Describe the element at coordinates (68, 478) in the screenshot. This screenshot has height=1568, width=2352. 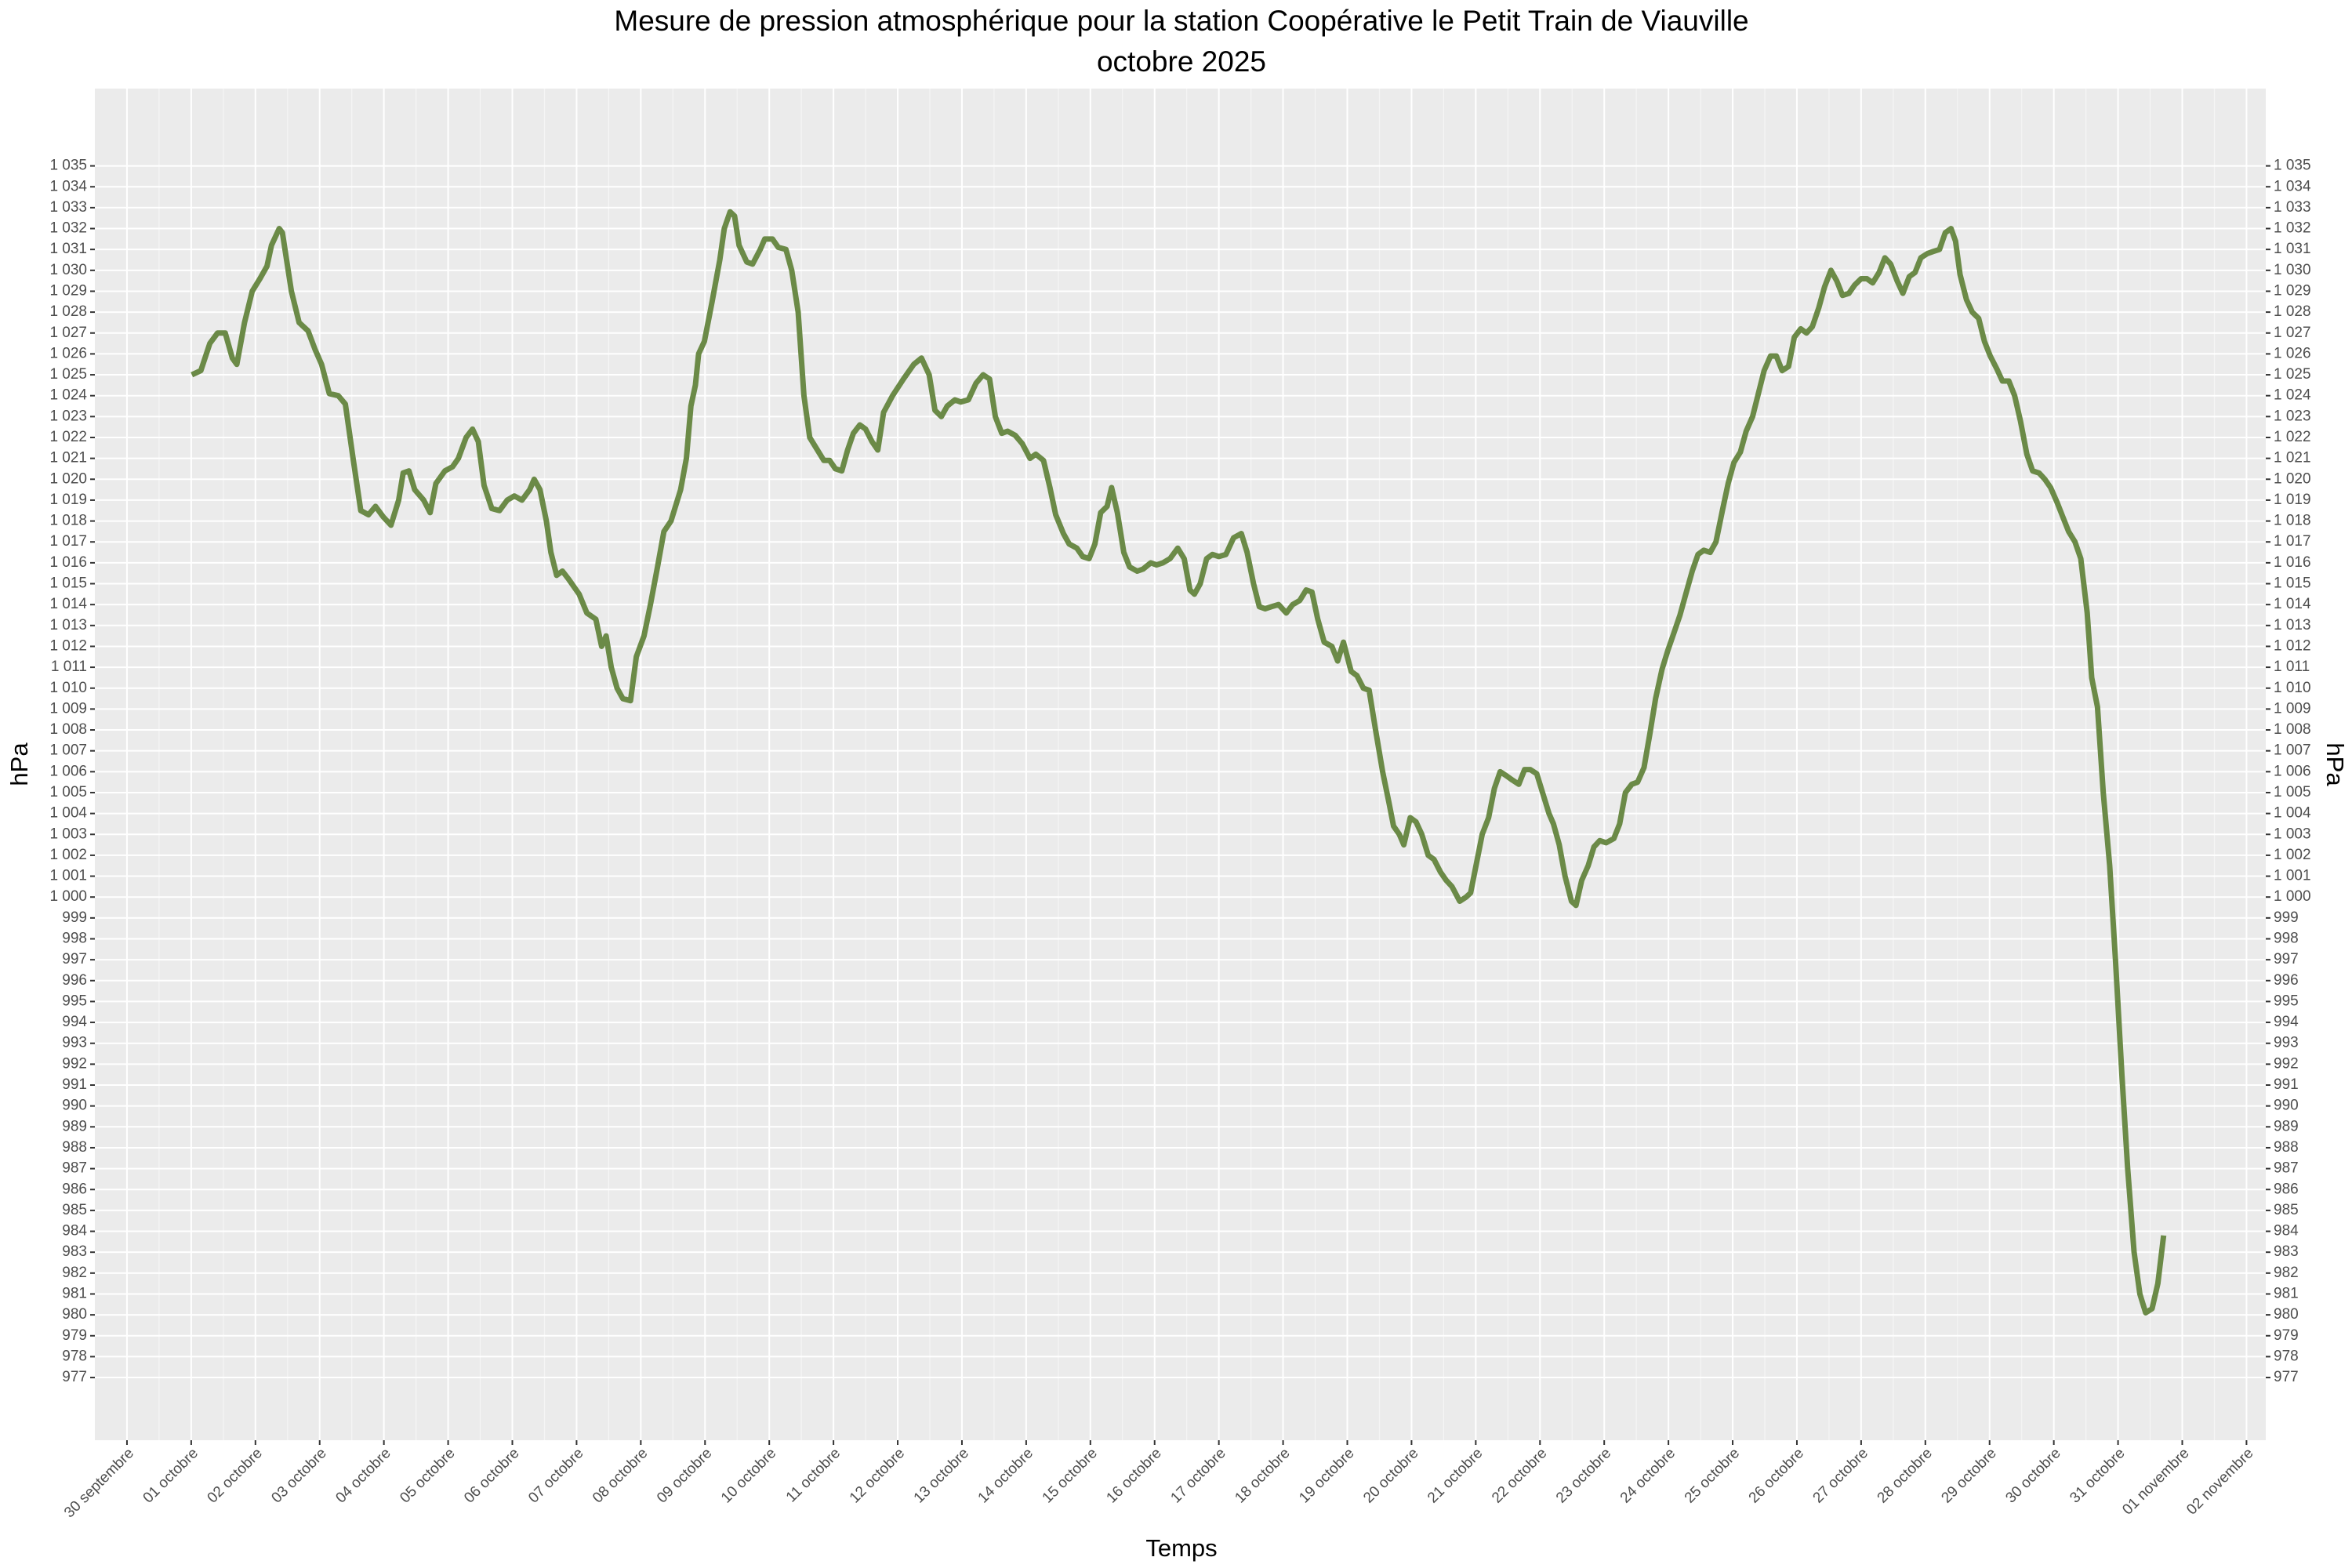
I see `y-tick-label: 1 020` at that location.